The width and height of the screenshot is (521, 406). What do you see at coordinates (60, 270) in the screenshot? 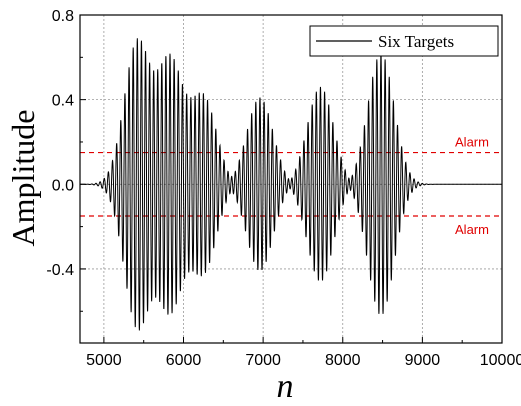
I see `y-tick-label: -0.4` at bounding box center [60, 270].